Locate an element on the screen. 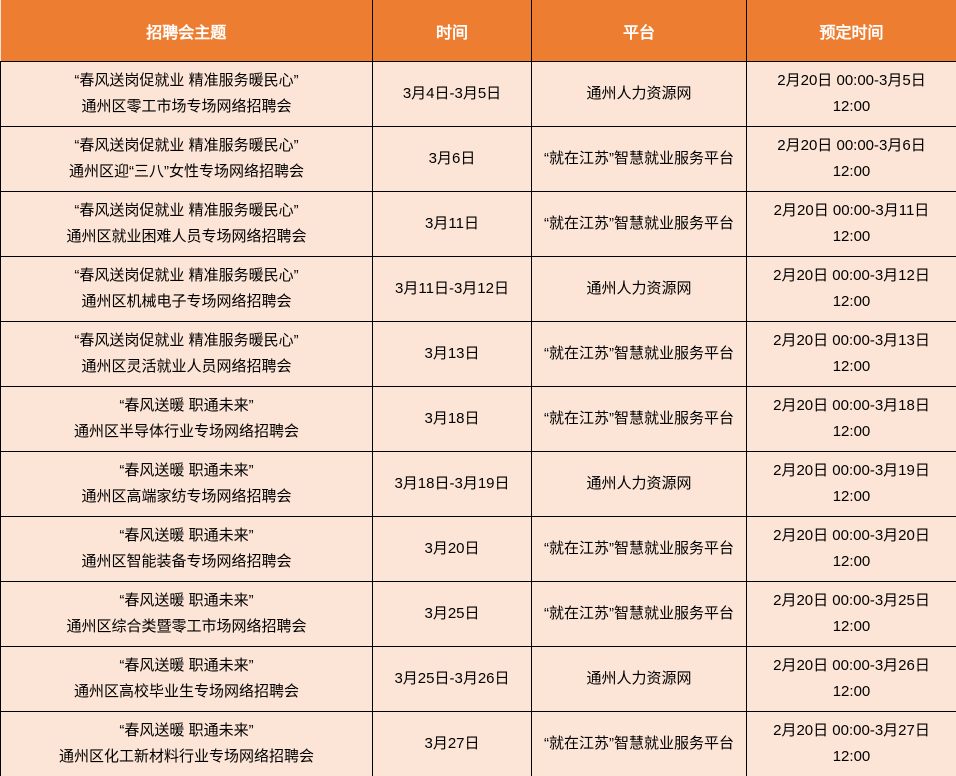 This screenshot has height=776, width=956. theme-cell: “春风送暖 职通未来” 通州区综合类暨零工市场网络招聘会 is located at coordinates (186, 614).